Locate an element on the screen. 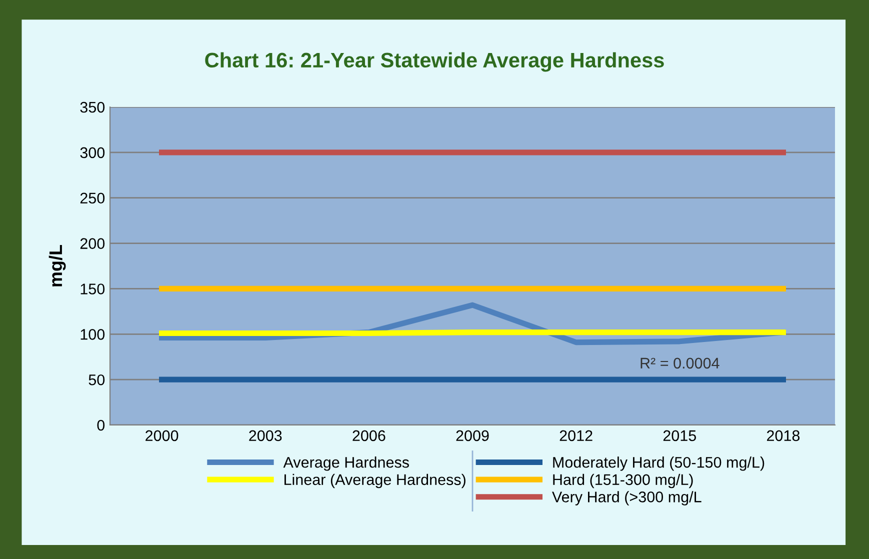 Image resolution: width=869 pixels, height=559 pixels. x-tick-label: 2009 is located at coordinates (472, 436).